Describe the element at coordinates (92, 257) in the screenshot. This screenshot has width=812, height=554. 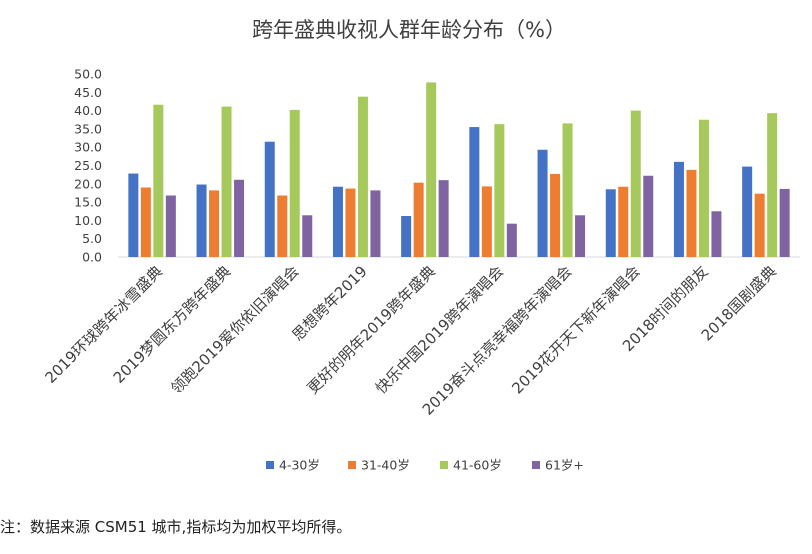
I see `y-tick-label: 0.0` at that location.